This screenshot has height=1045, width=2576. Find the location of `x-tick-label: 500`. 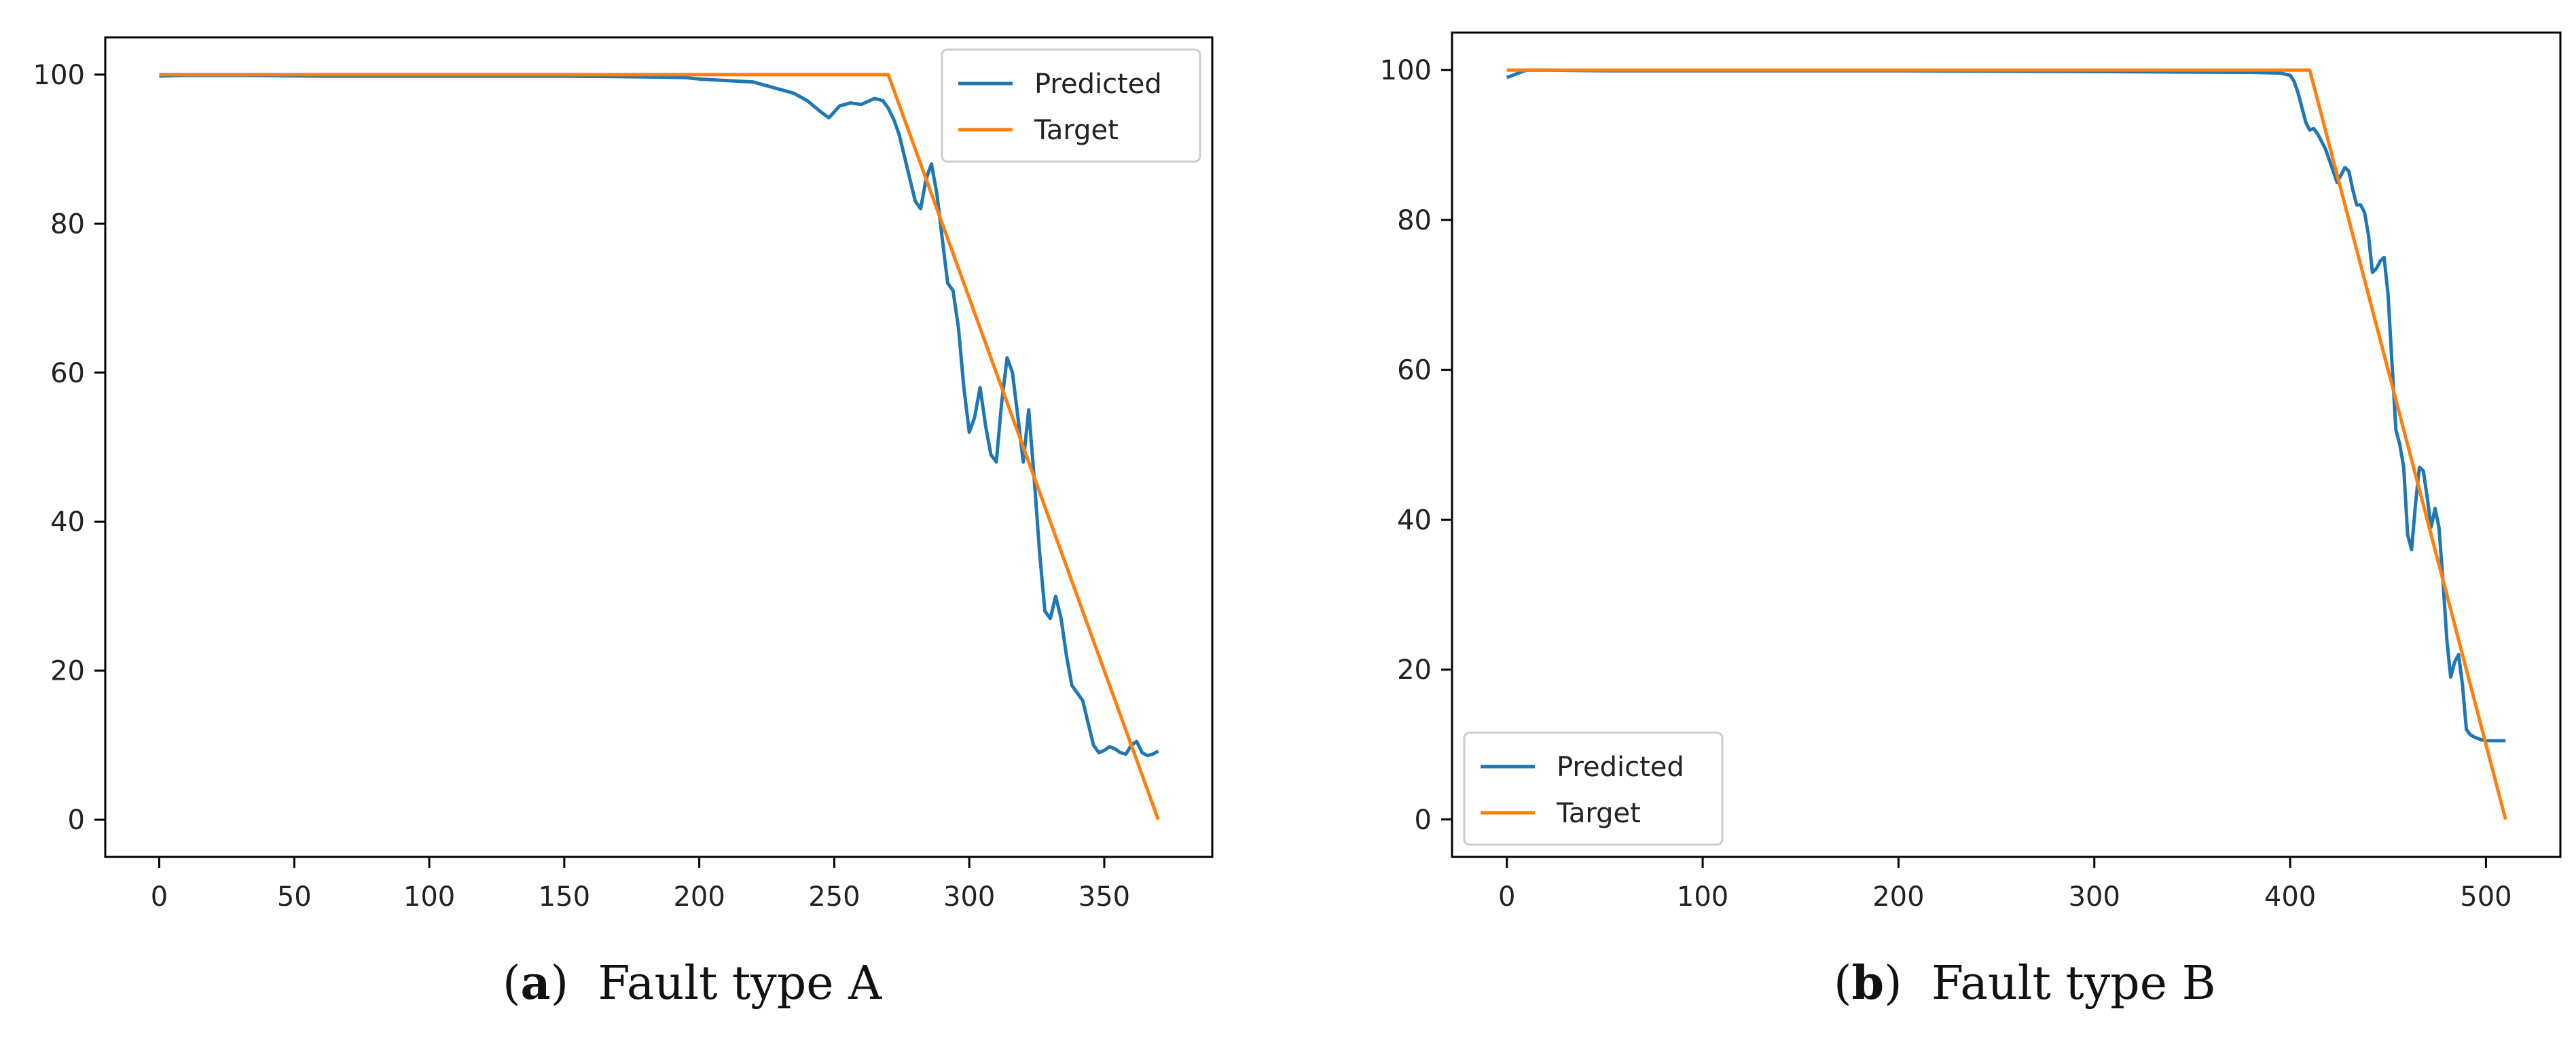

x-tick-label: 500 is located at coordinates (2485, 897).